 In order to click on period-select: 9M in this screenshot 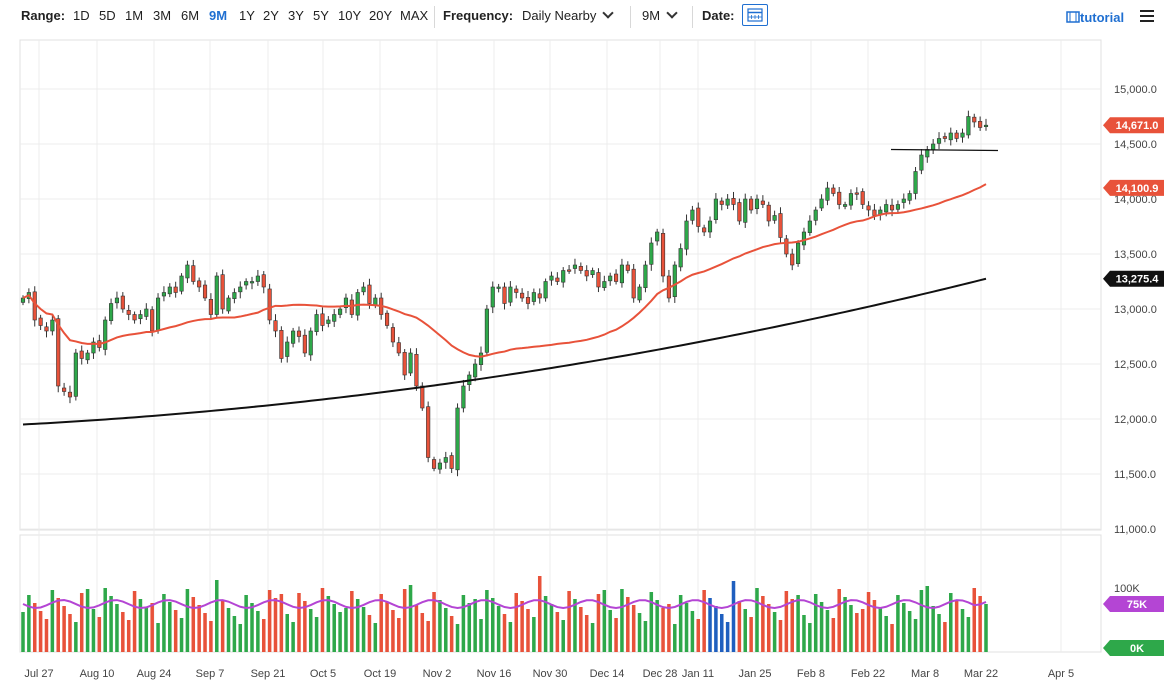, I will do `click(660, 16)`.